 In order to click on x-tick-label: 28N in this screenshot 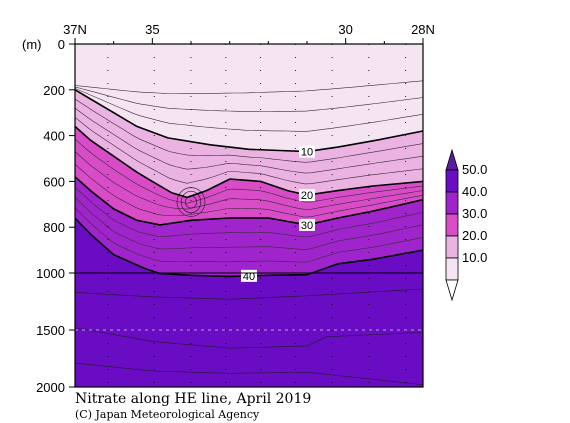, I will do `click(423, 29)`.